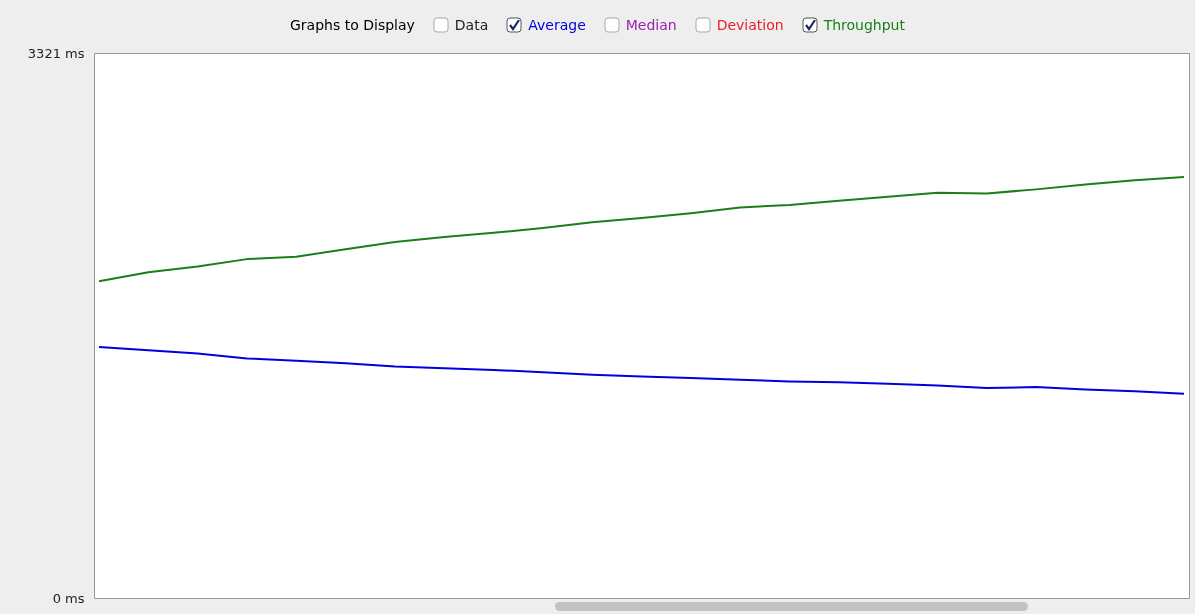 The image size is (1195, 614). What do you see at coordinates (651, 25) in the screenshot?
I see `text: Median` at bounding box center [651, 25].